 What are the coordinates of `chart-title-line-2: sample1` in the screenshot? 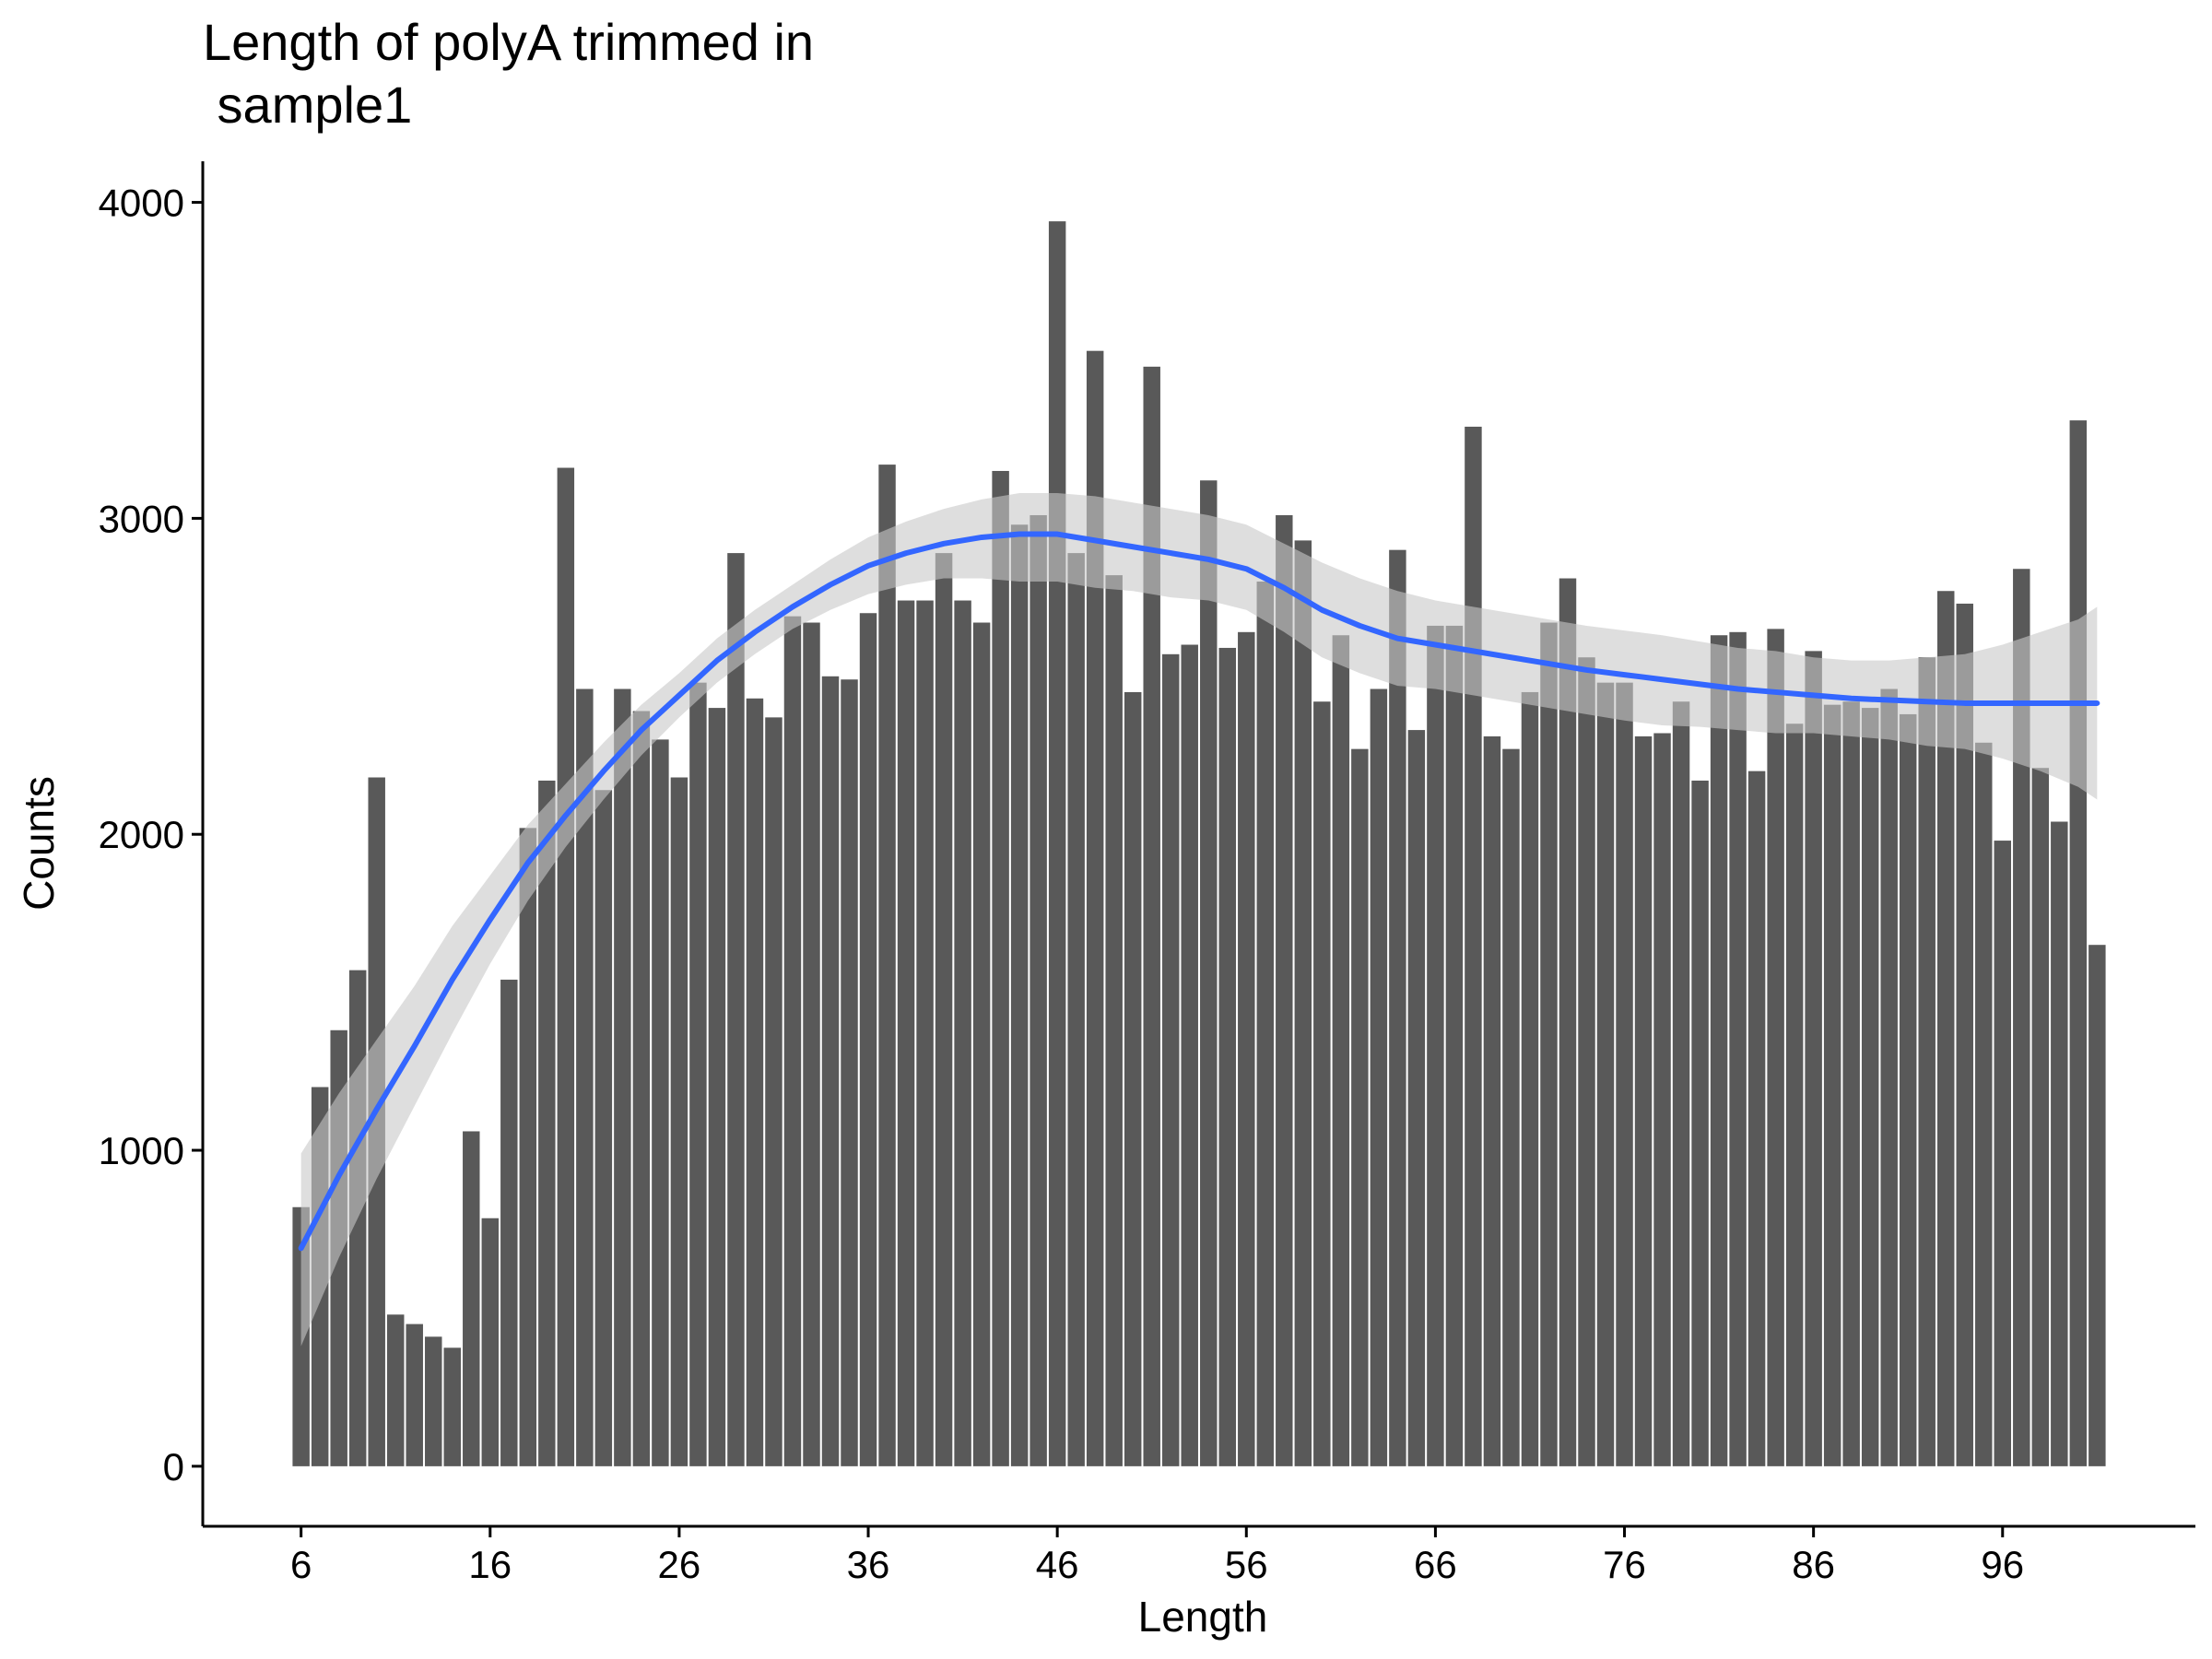 It's located at (308, 105).